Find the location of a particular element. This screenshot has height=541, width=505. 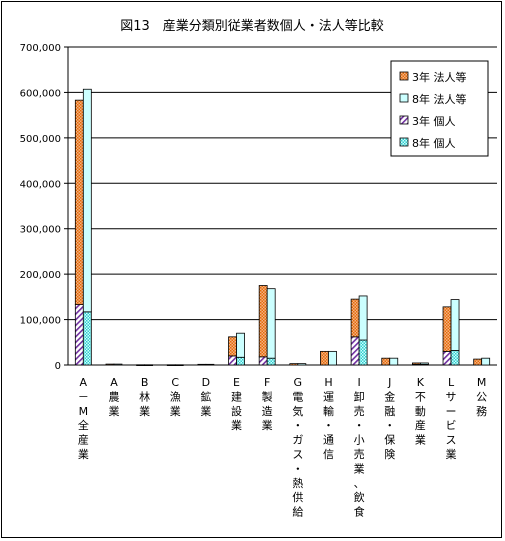

y-tick-label: 600,000 is located at coordinates (40, 93).